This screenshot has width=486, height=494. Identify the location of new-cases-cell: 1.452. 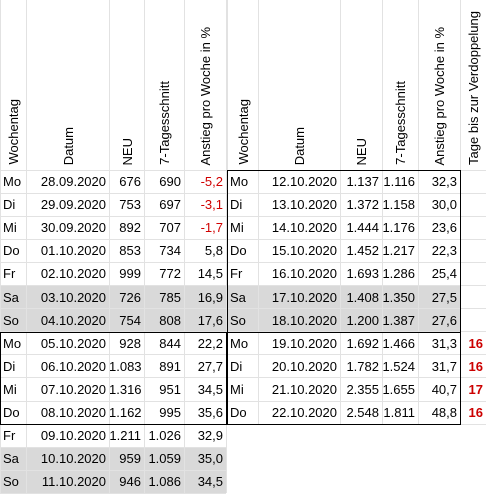
(362, 251).